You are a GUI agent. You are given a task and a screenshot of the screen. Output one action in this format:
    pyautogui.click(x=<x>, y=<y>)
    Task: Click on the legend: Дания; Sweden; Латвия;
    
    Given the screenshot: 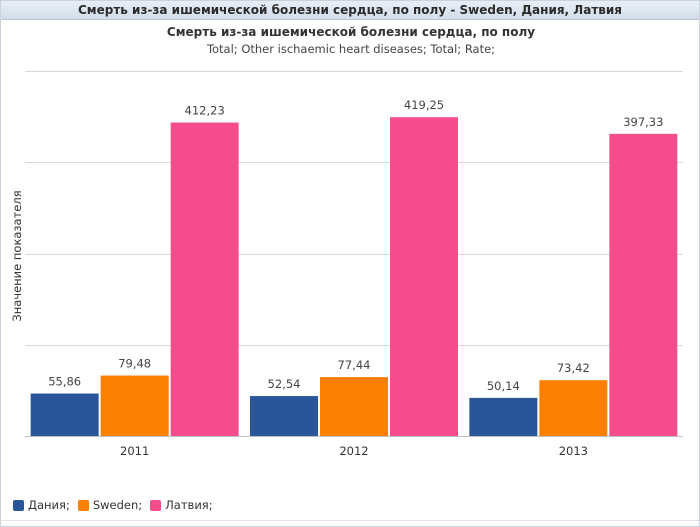 What is the action you would take?
    pyautogui.click(x=117, y=505)
    